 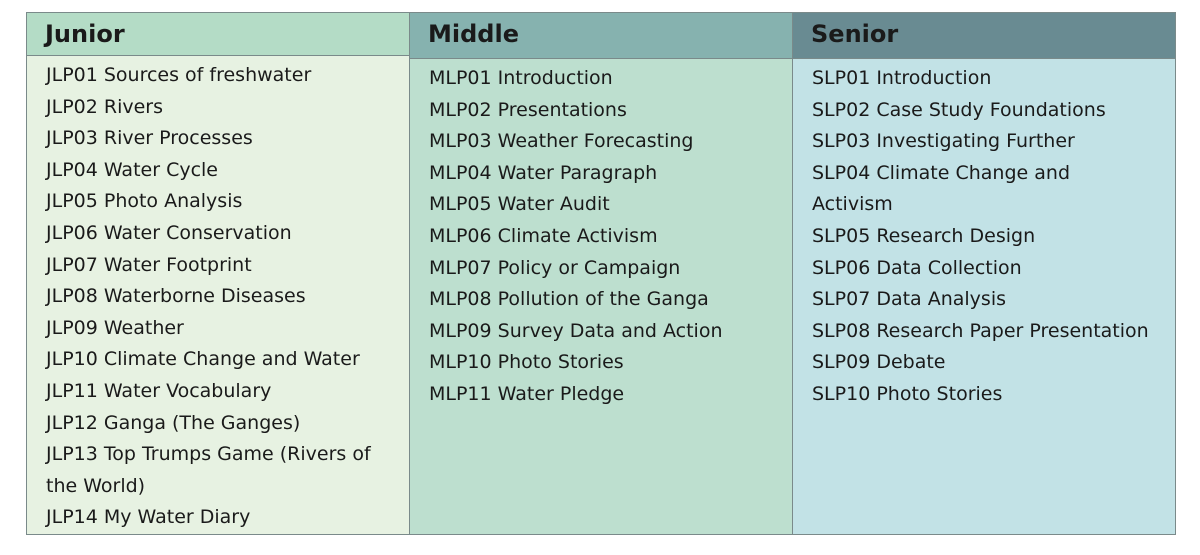 What do you see at coordinates (179, 75) in the screenshot?
I see `lesson-item: JLP01 Sources of freshwater` at bounding box center [179, 75].